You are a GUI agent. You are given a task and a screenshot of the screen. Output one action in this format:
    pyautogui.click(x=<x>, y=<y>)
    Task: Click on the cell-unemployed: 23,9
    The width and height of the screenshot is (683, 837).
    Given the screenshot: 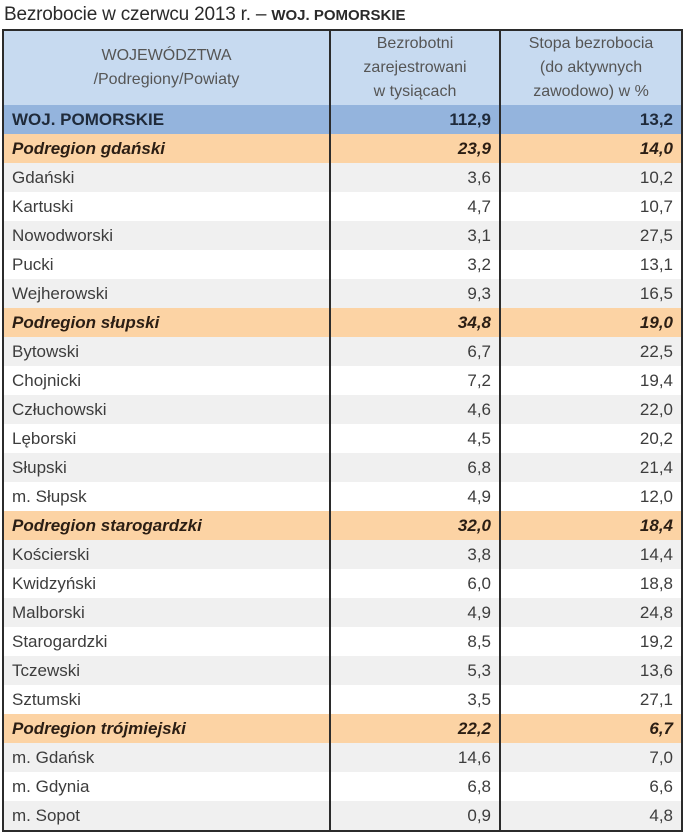 What is the action you would take?
    pyautogui.click(x=415, y=148)
    